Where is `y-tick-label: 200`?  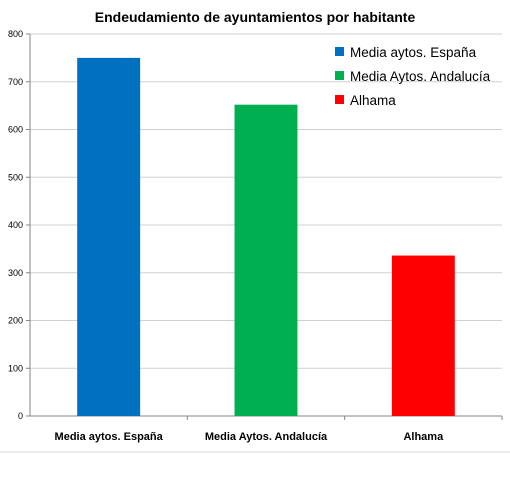 y-tick-label: 200 is located at coordinates (15, 321).